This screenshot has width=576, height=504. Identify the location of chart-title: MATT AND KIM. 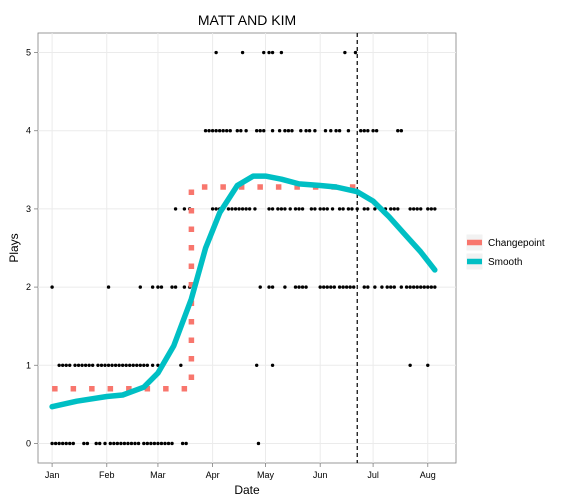
(247, 20).